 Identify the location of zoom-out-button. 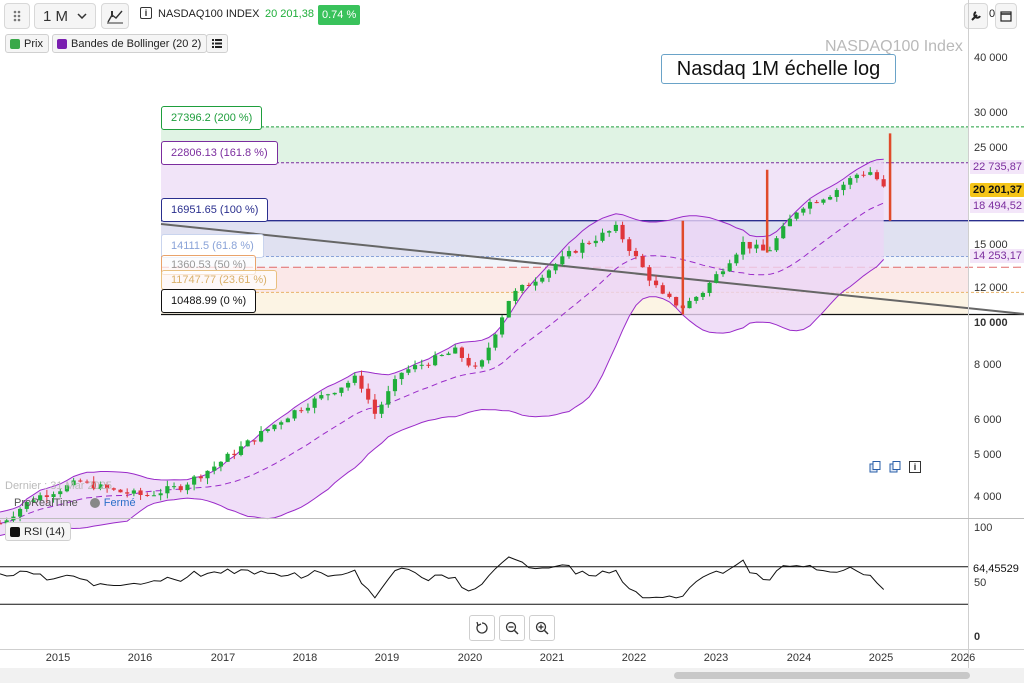
(512, 628).